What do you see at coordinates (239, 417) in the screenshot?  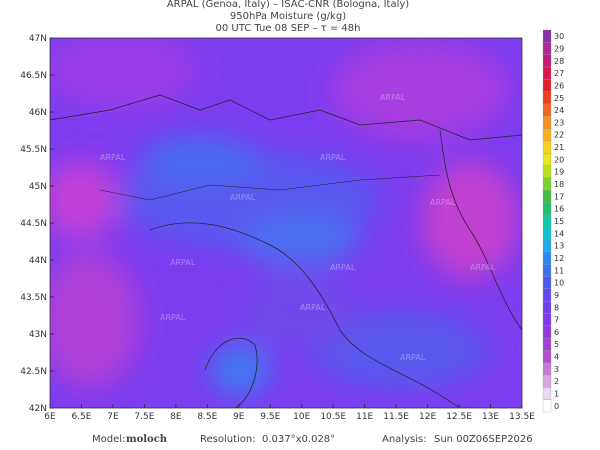 I see `lon-label: 9E` at bounding box center [239, 417].